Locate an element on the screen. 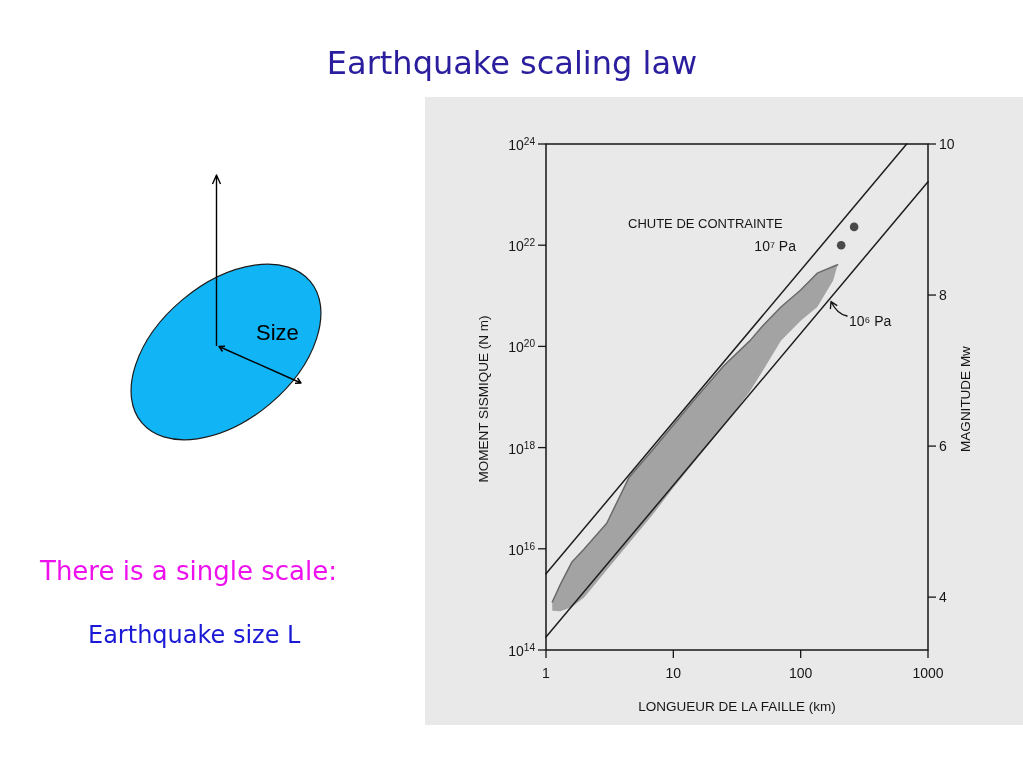 This screenshot has height=767, width=1023. annotation: CHUTE DE CONTRAINTE is located at coordinates (705, 223).